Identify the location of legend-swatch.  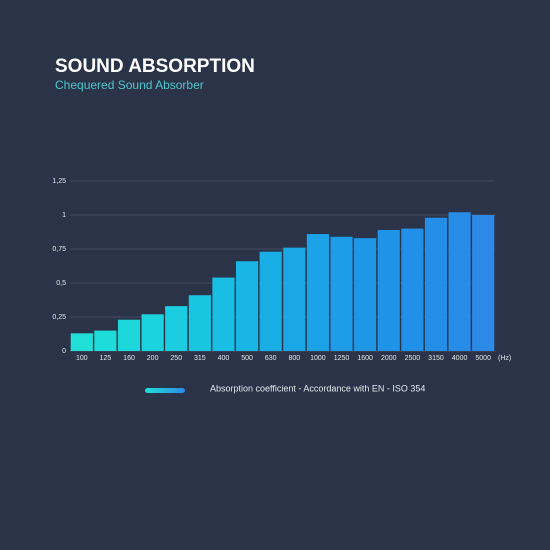
(165, 390).